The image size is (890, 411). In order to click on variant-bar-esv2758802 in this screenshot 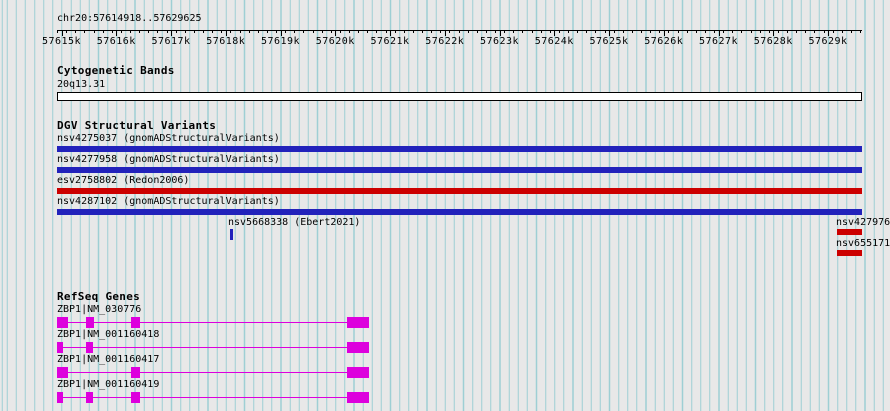, I will do `click(459, 191)`.